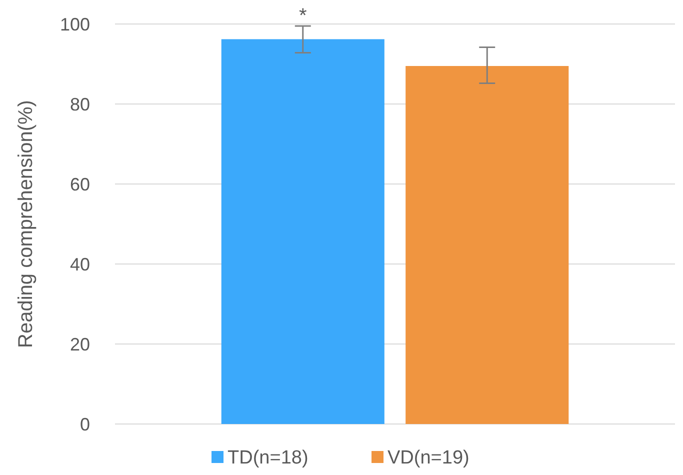 The height and width of the screenshot is (475, 683). Describe the element at coordinates (80, 344) in the screenshot. I see `y-tick-label: 20` at that location.